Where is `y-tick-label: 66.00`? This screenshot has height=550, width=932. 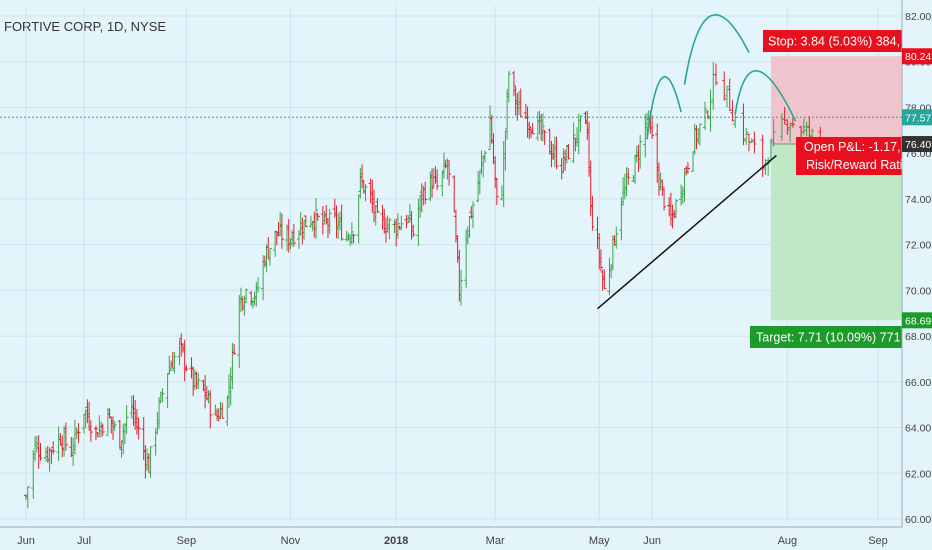 y-tick-label: 66.00 is located at coordinates (918, 383).